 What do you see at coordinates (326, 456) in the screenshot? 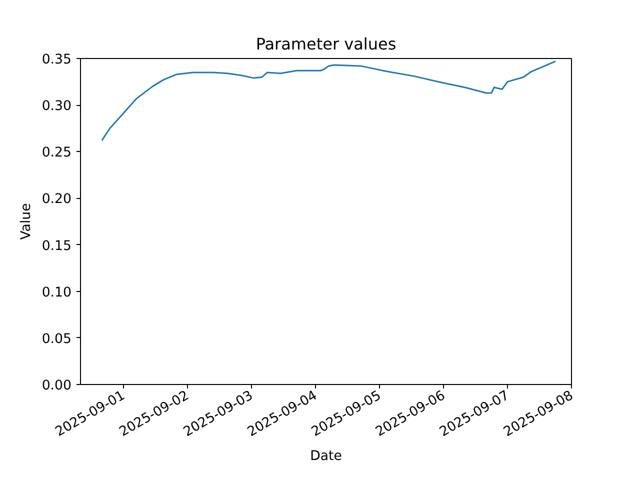
I see `x-axis-title: Date` at bounding box center [326, 456].